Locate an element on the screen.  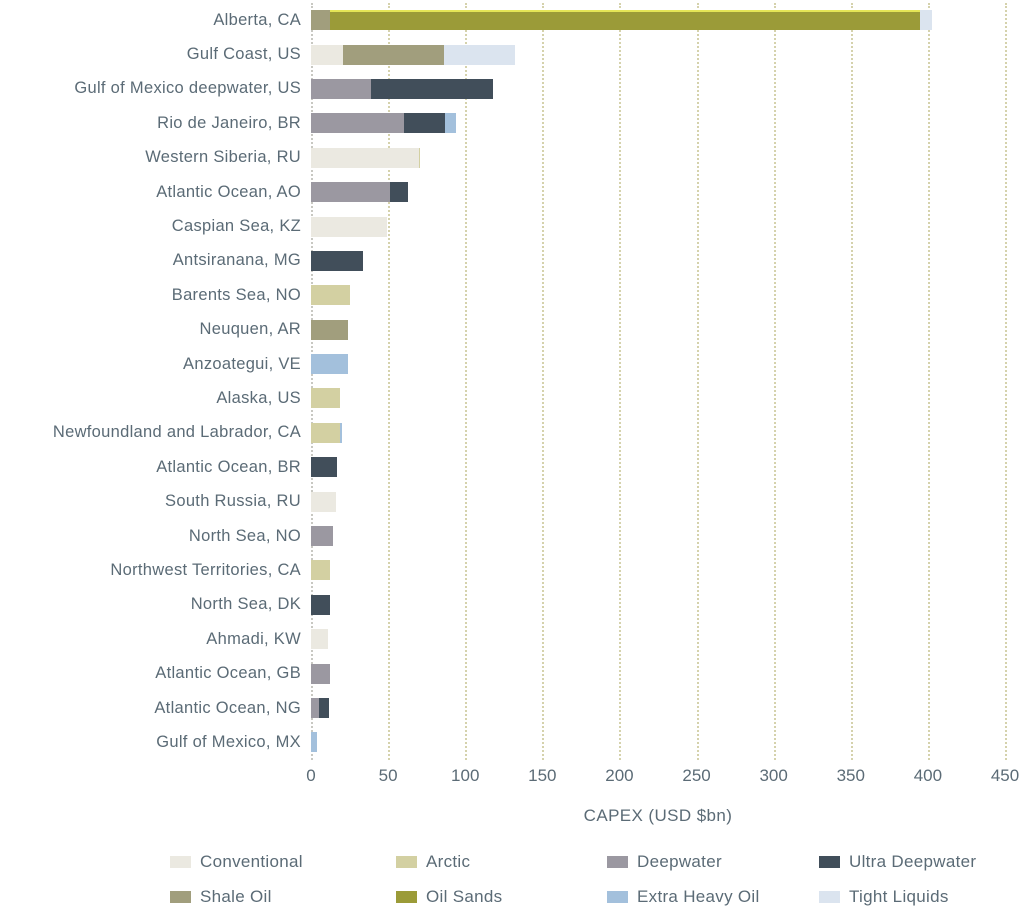
legend-label: Arctic is located at coordinates (448, 861).